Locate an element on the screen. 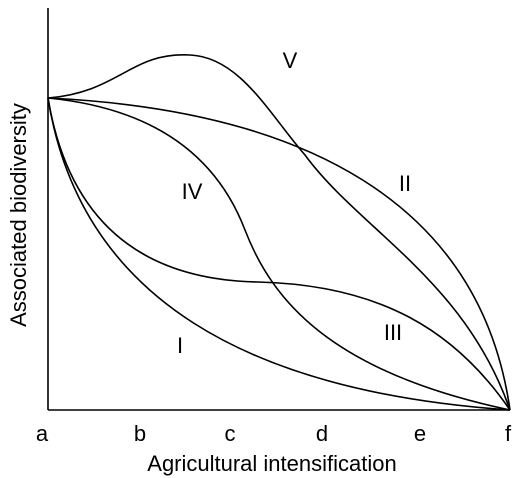  x-point-label: c is located at coordinates (230, 433).